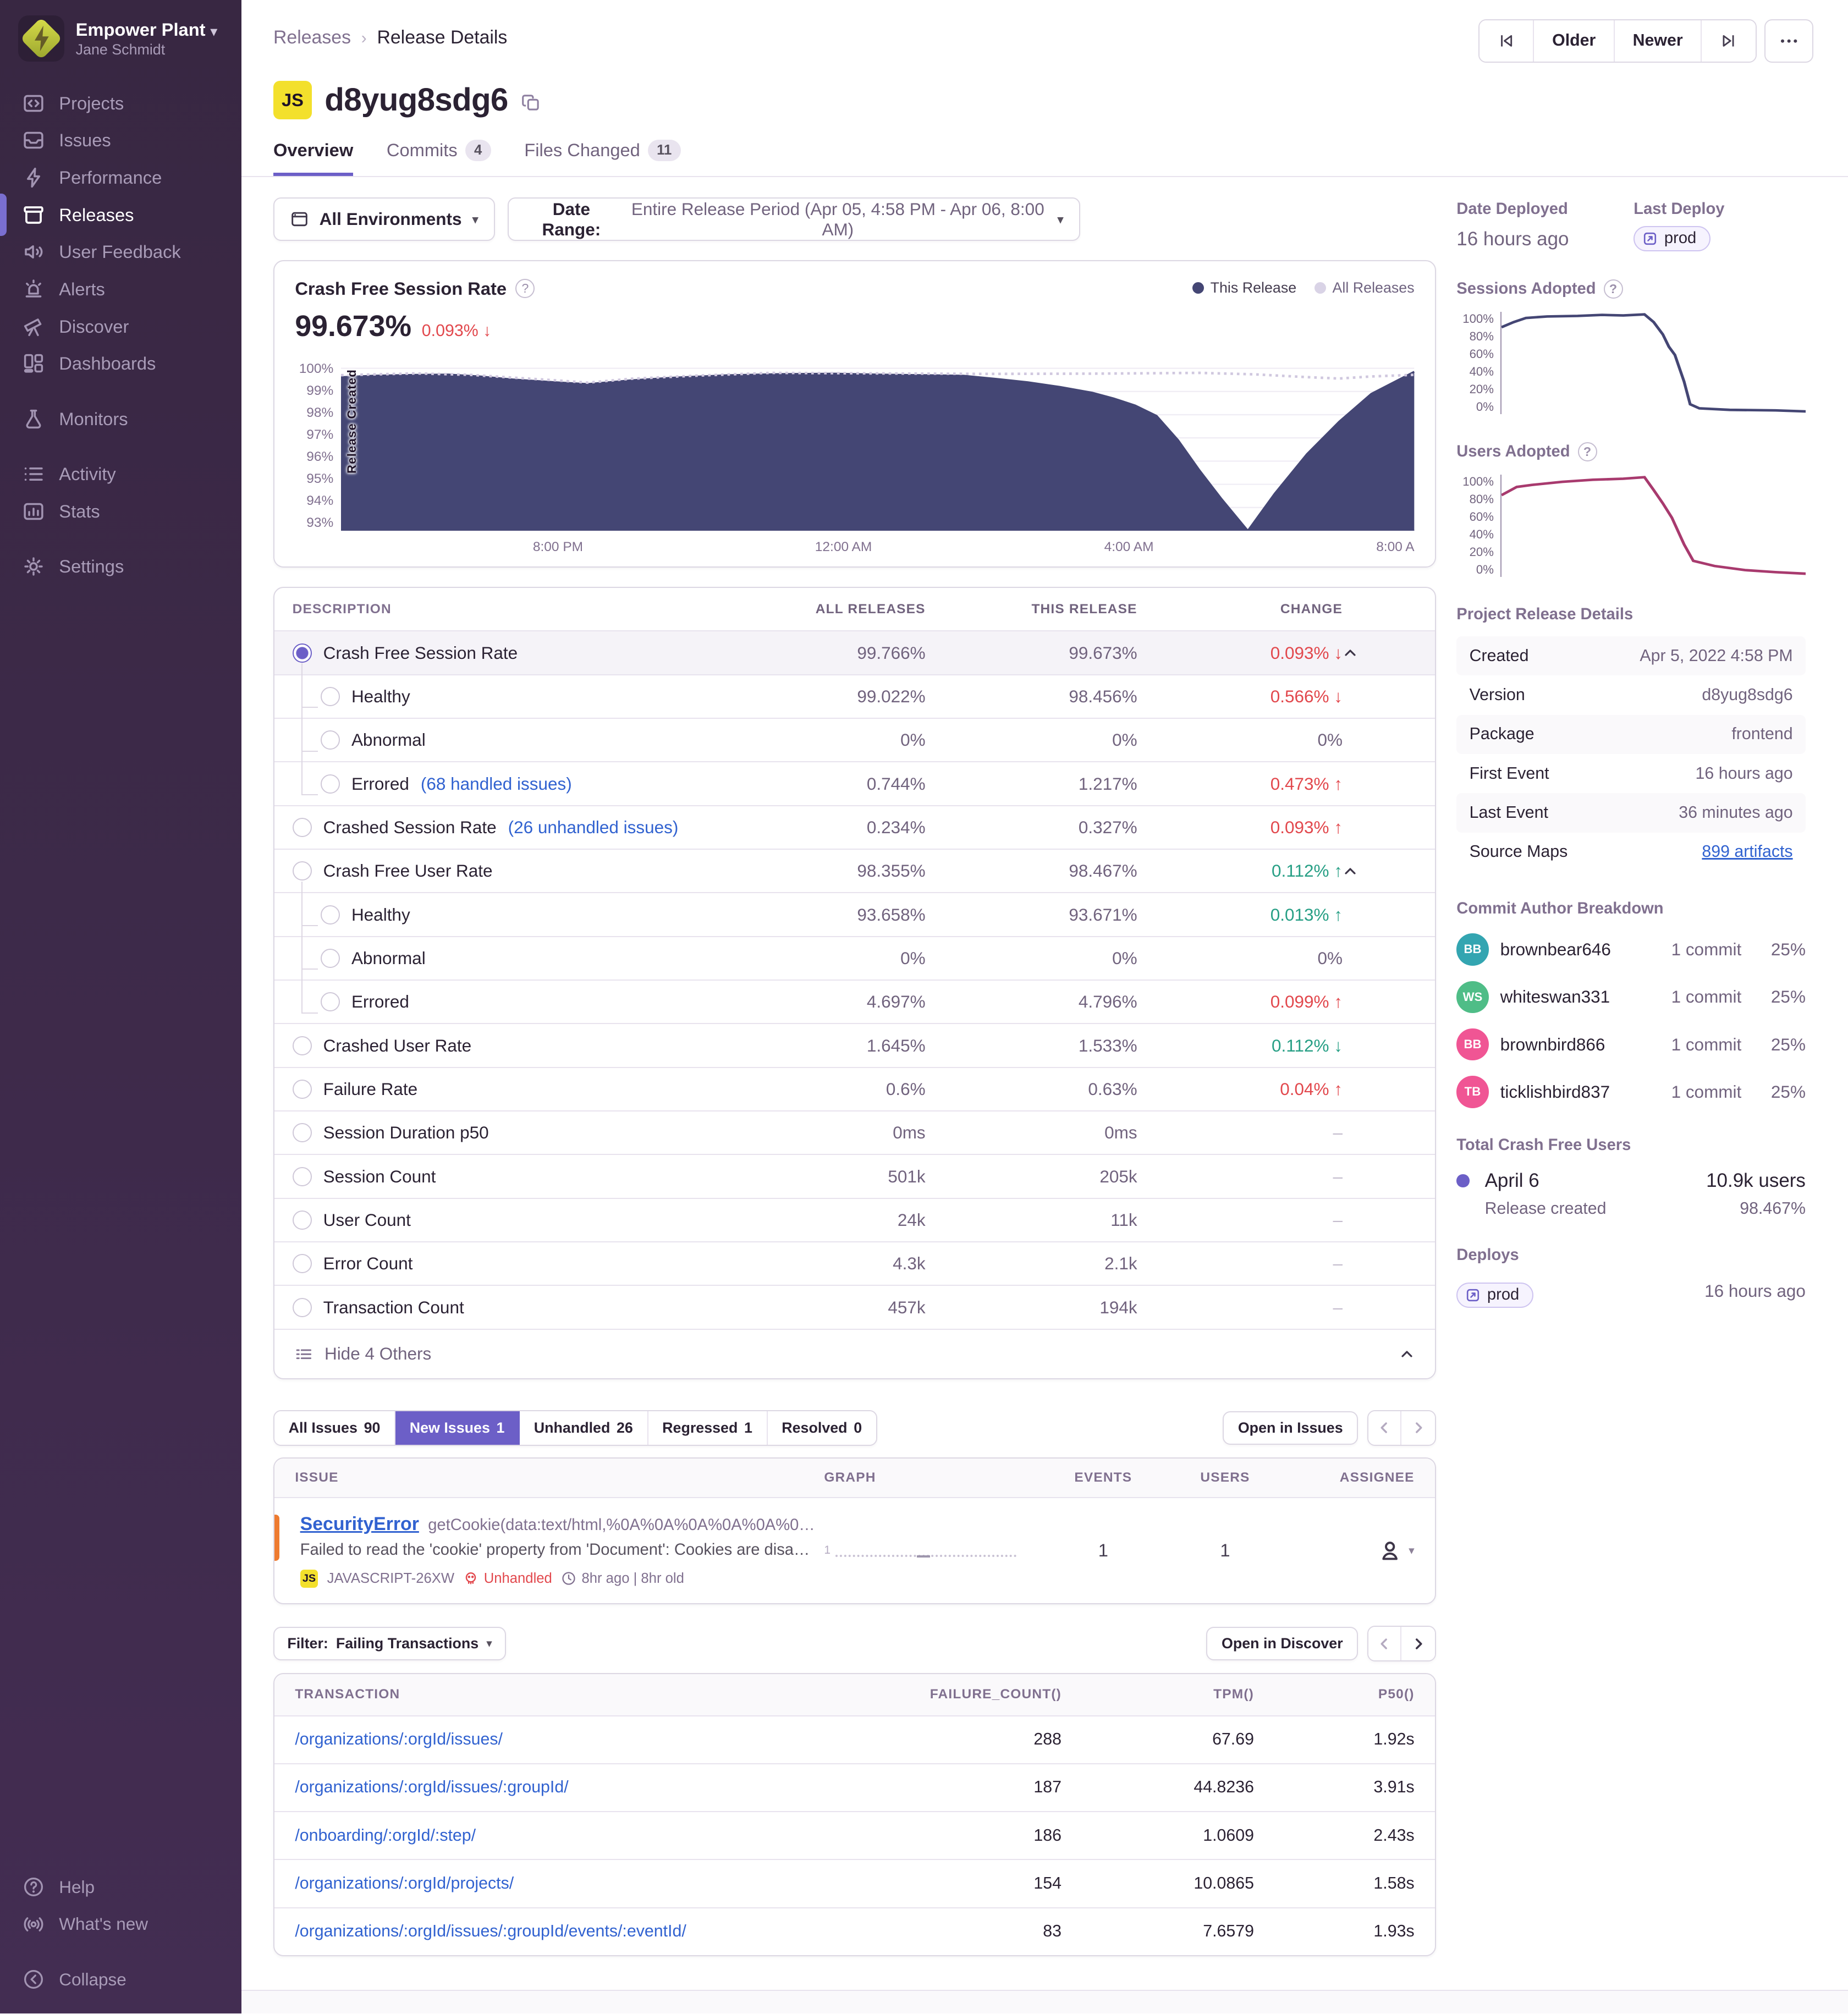 This screenshot has height=2014, width=1848. What do you see at coordinates (313, 158) in the screenshot?
I see `tab-overview: Overview` at bounding box center [313, 158].